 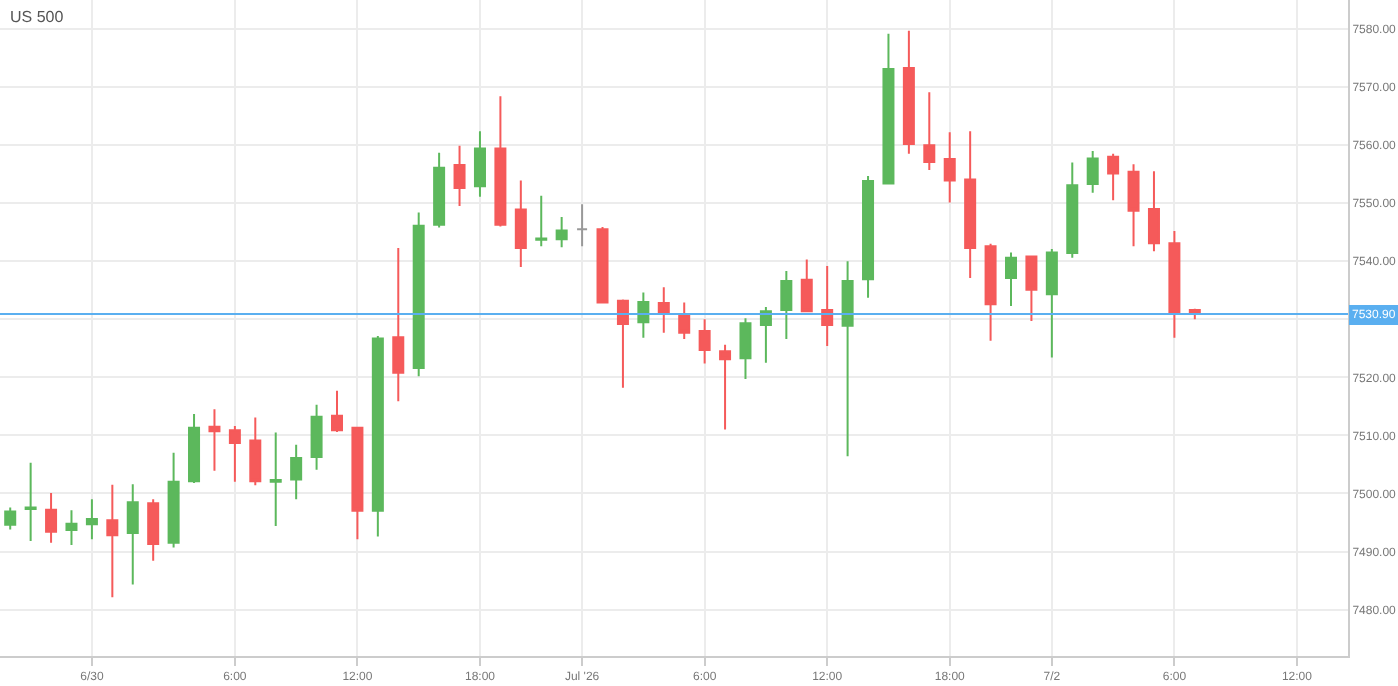 I want to click on text: US 500, so click(x=37, y=17).